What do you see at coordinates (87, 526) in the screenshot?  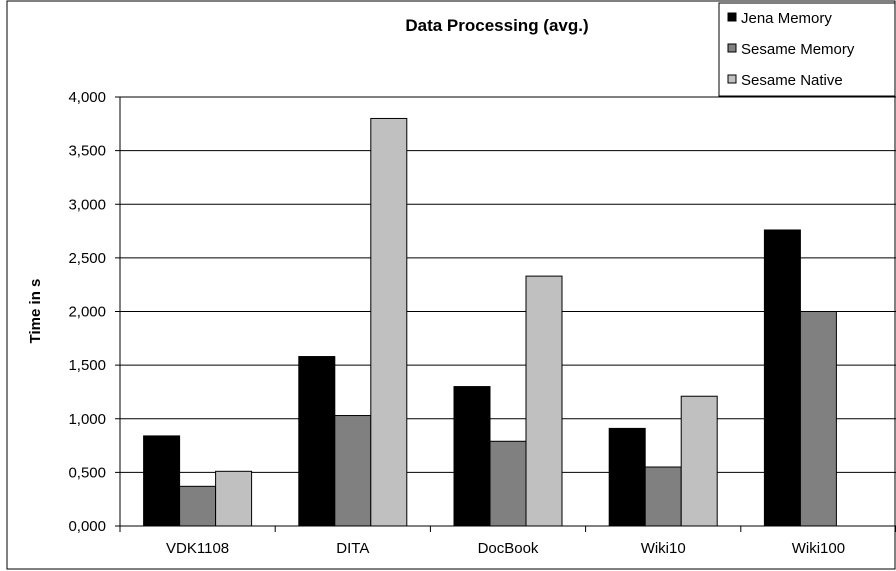 I see `y-tick-label: 0,000` at bounding box center [87, 526].